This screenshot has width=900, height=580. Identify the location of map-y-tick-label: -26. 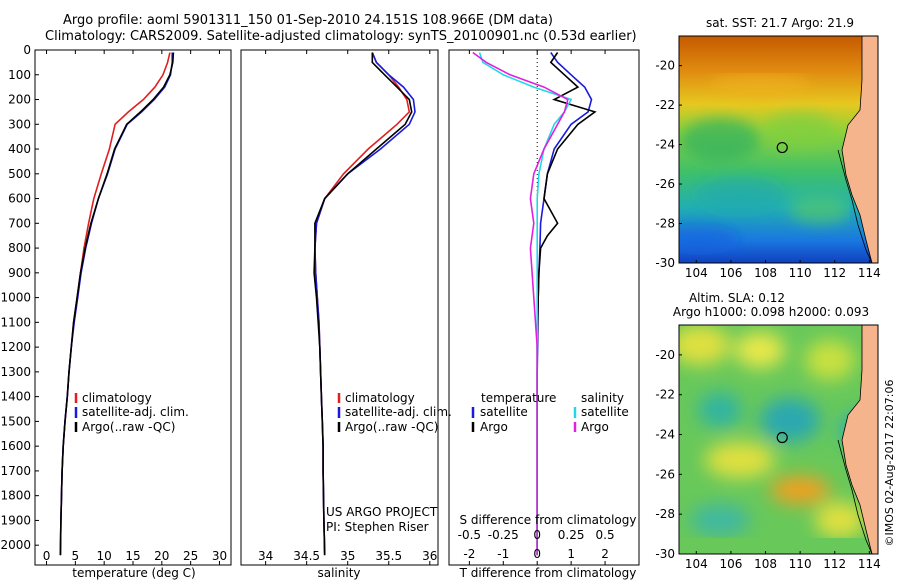
(665, 474).